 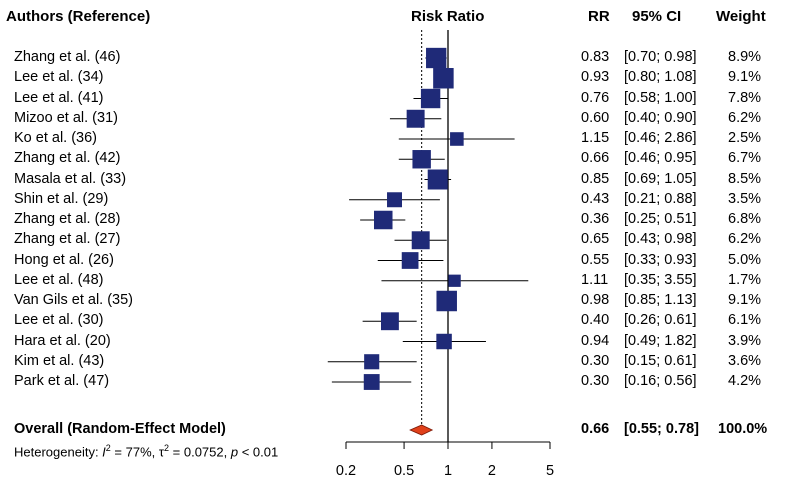 I want to click on study-rr: 0.65, so click(x=595, y=239).